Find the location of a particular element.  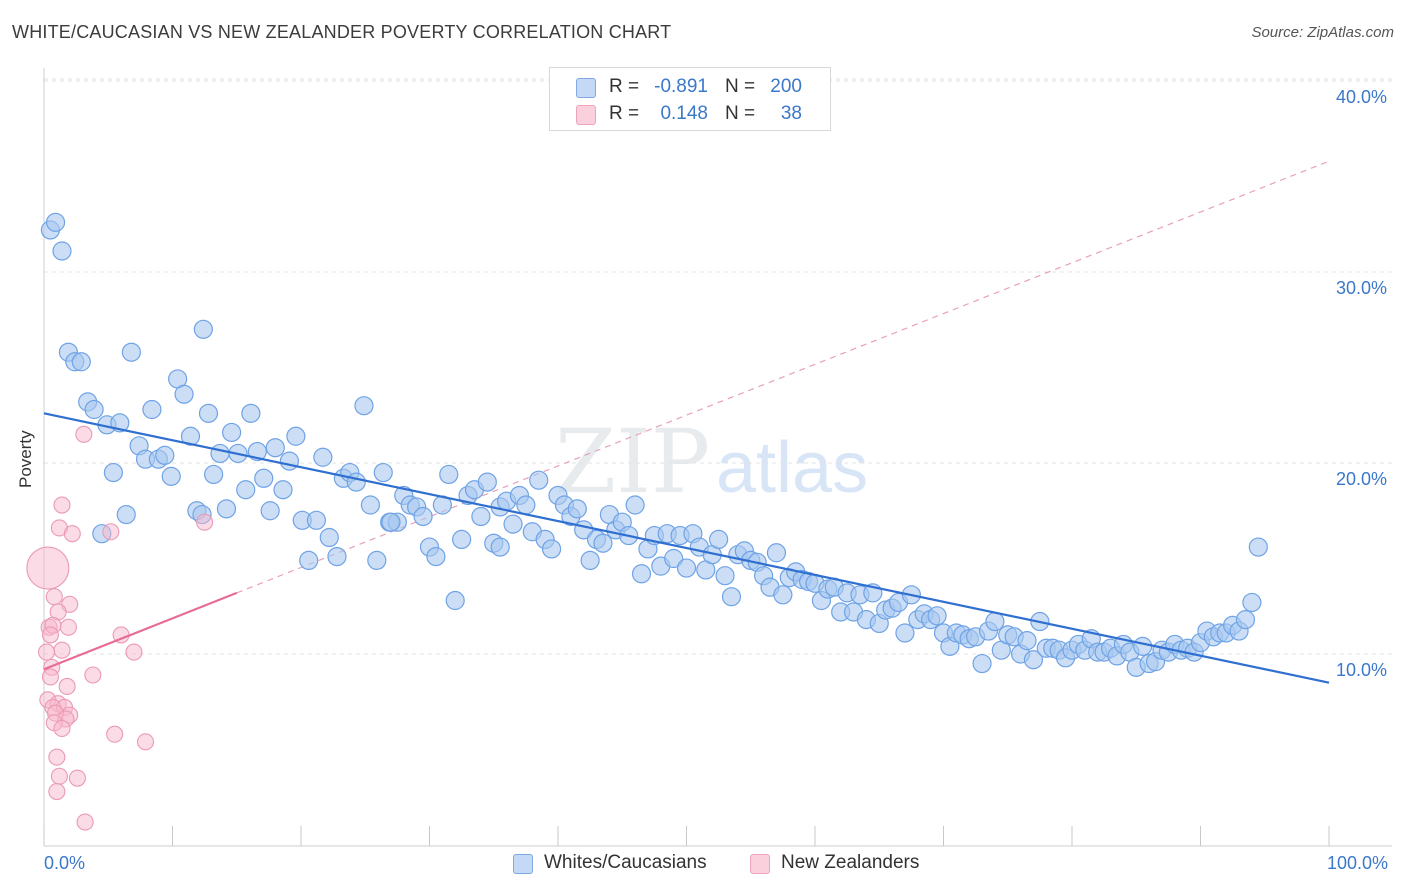

x-tick-label-100: 100.0% is located at coordinates (1358, 863).